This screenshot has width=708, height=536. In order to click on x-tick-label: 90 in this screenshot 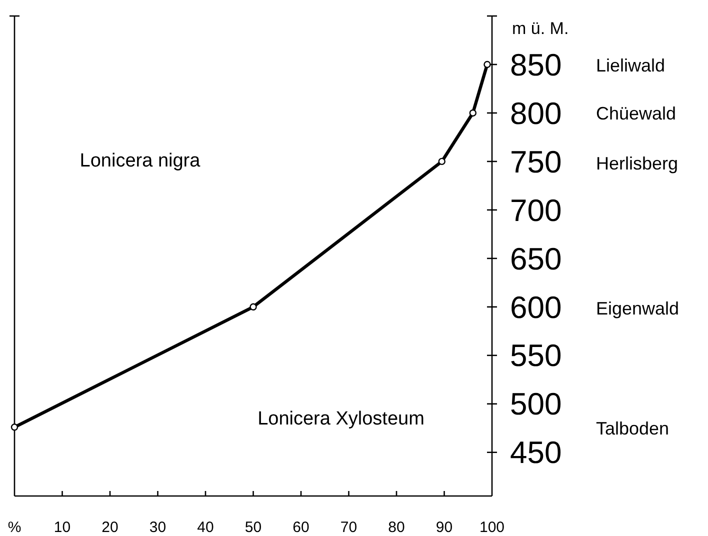, I will do `click(444, 527)`.